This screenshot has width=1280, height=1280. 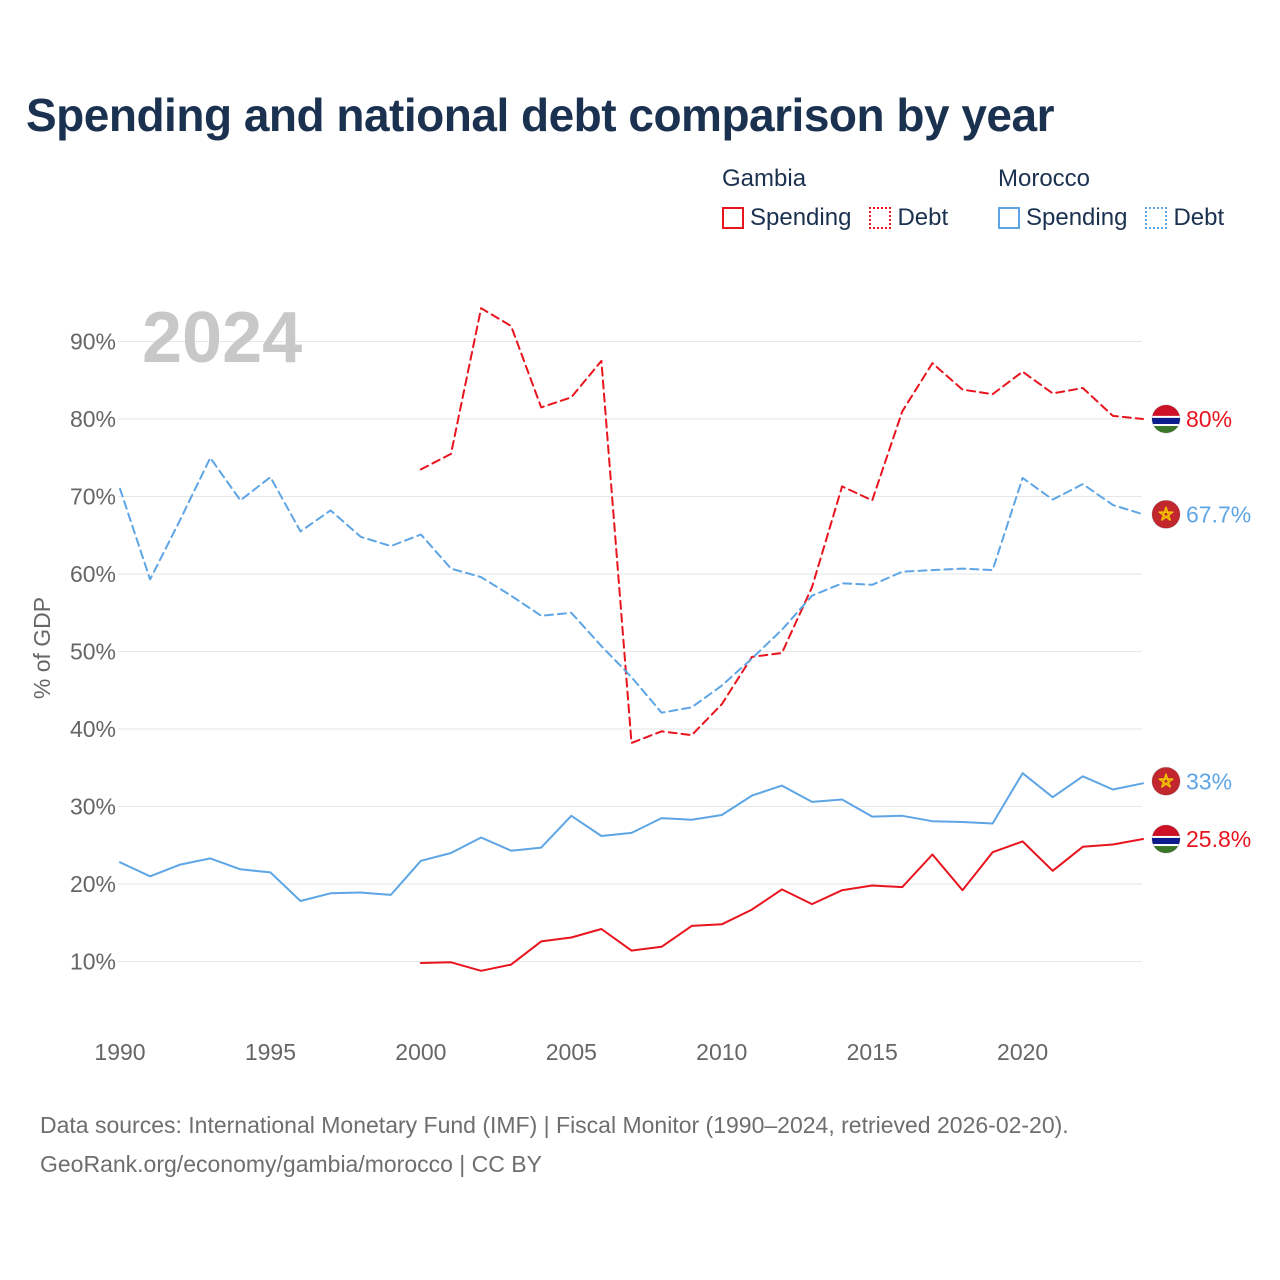 What do you see at coordinates (781, 905) in the screenshot?
I see `gambia-spending-line` at bounding box center [781, 905].